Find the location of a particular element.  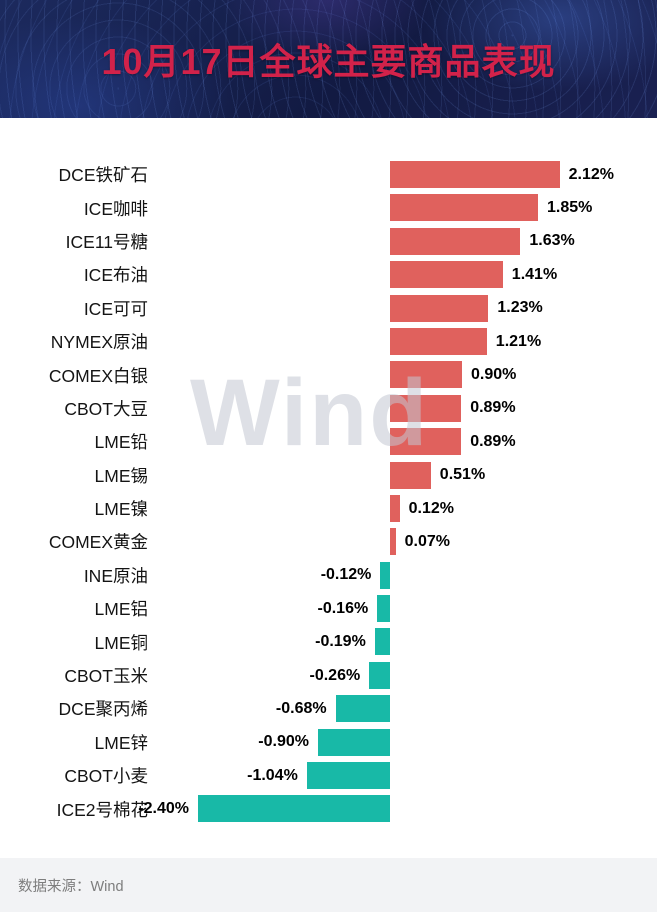

bar-row: LME镍 0.12% is located at coordinates (328, 508).